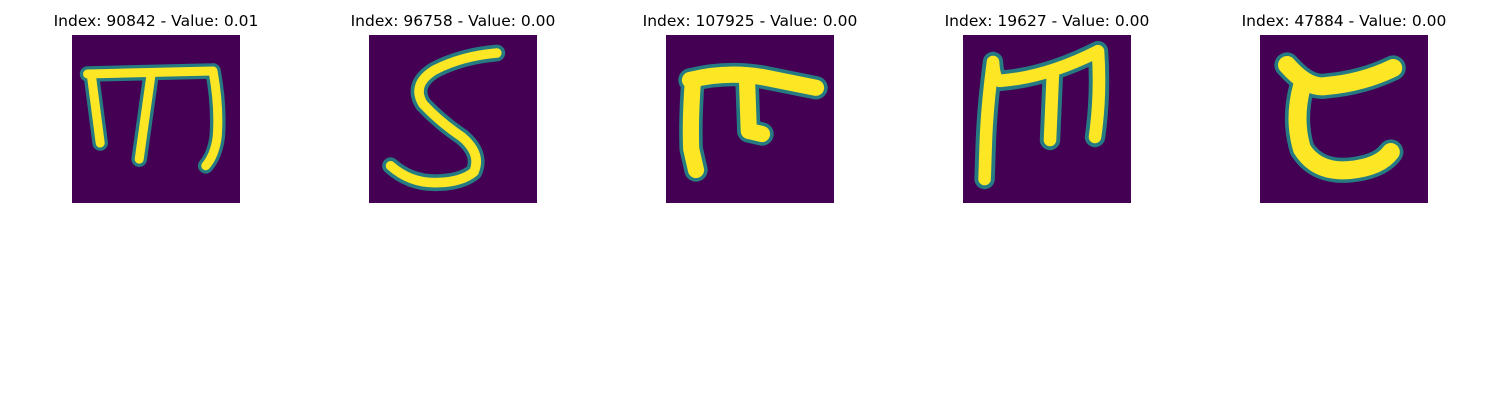 The image size is (1500, 400). Describe the element at coordinates (453, 21) in the screenshot. I see `panel-title: Index: 96758 - Value: 0.00` at that location.